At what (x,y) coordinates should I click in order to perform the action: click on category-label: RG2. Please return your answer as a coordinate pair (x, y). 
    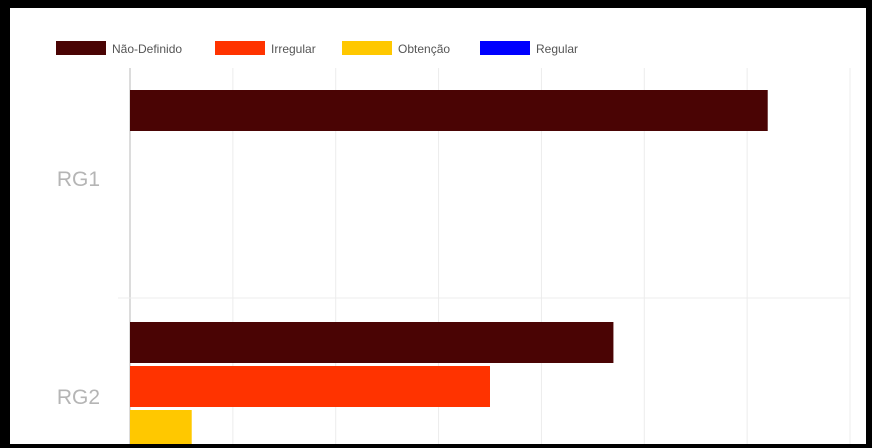
    Looking at the image, I should click on (78, 397).